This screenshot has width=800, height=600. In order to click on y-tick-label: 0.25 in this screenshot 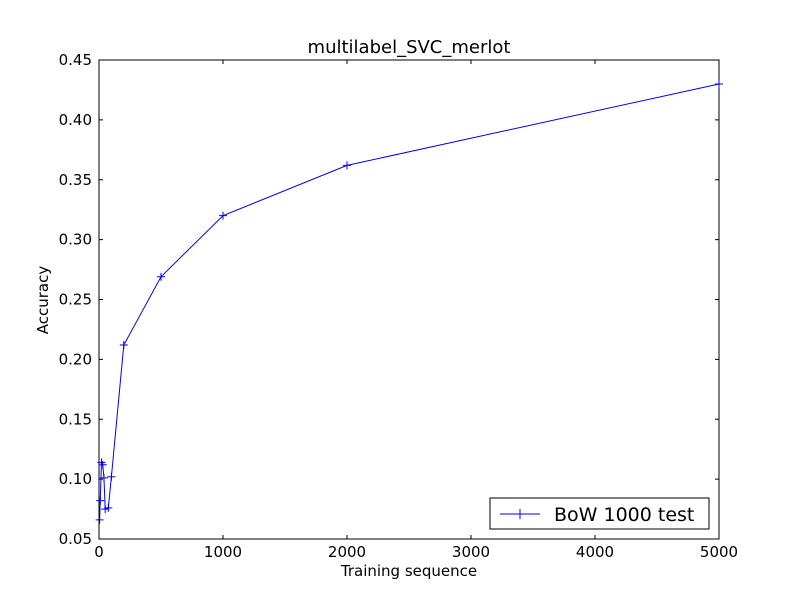, I will do `click(75, 300)`.